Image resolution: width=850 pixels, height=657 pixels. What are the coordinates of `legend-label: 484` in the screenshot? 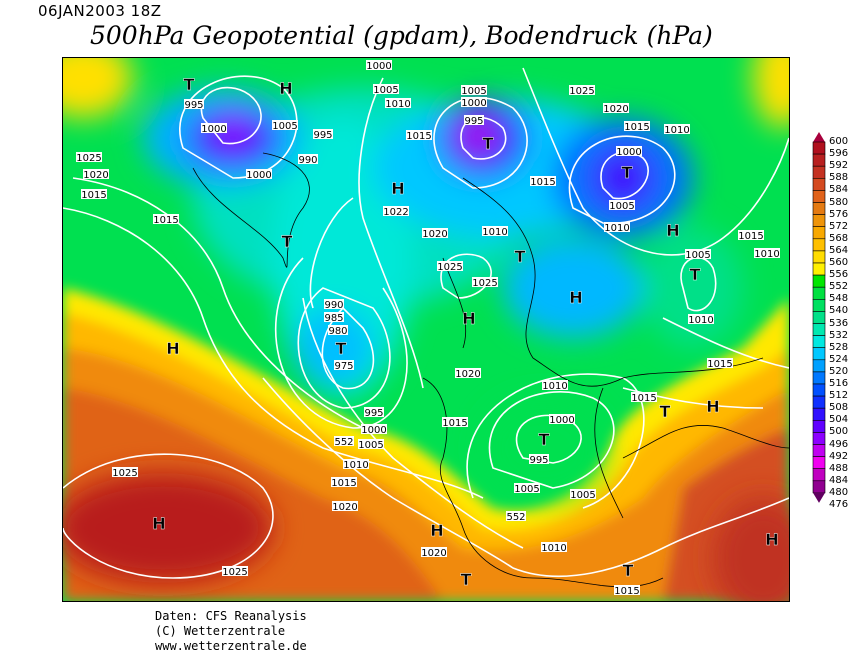 It's located at (839, 480).